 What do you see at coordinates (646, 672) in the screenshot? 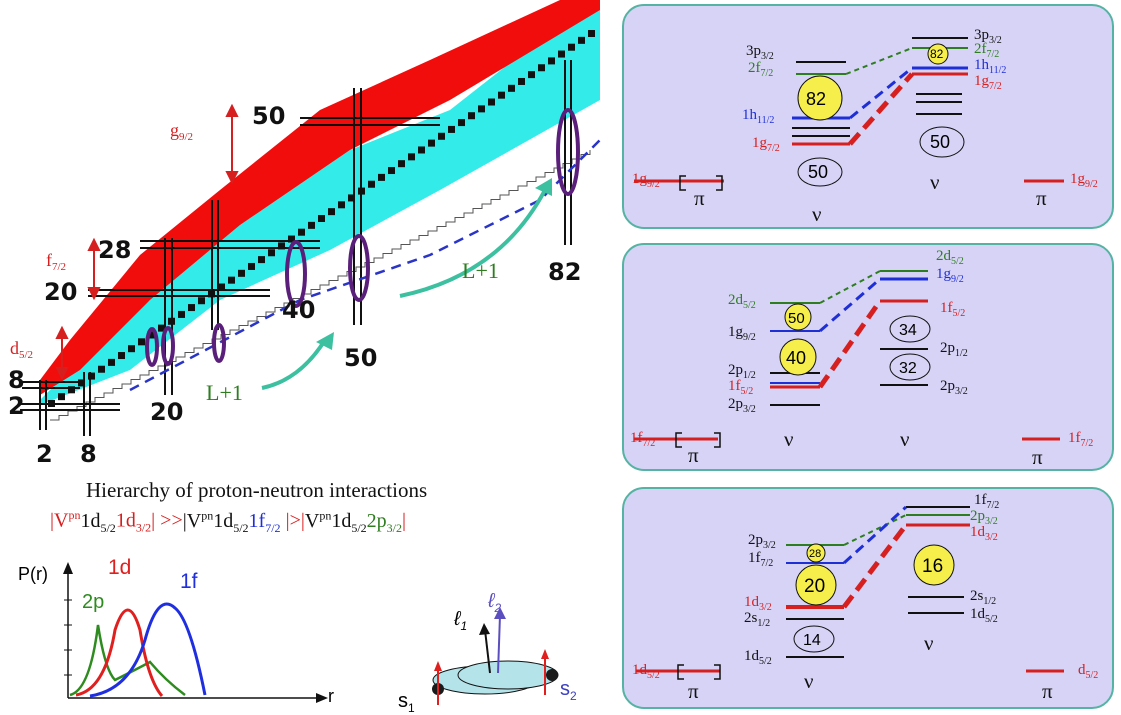
I see `pi-level-left: 1d5/2` at bounding box center [646, 672].